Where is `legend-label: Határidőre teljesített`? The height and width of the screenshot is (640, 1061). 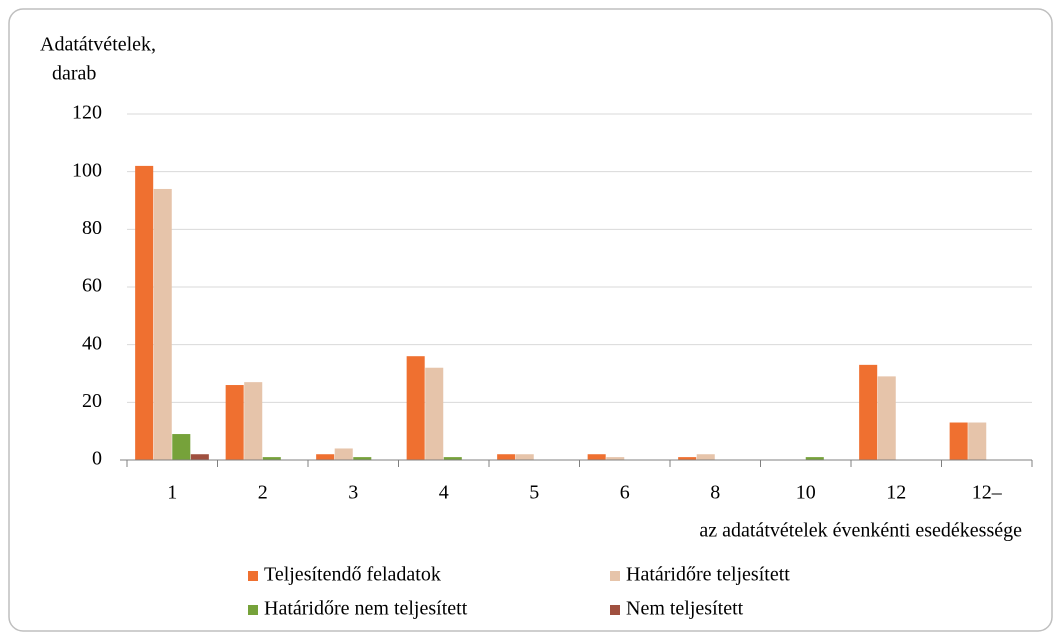
legend-label: Határidőre teljesített is located at coordinates (708, 575).